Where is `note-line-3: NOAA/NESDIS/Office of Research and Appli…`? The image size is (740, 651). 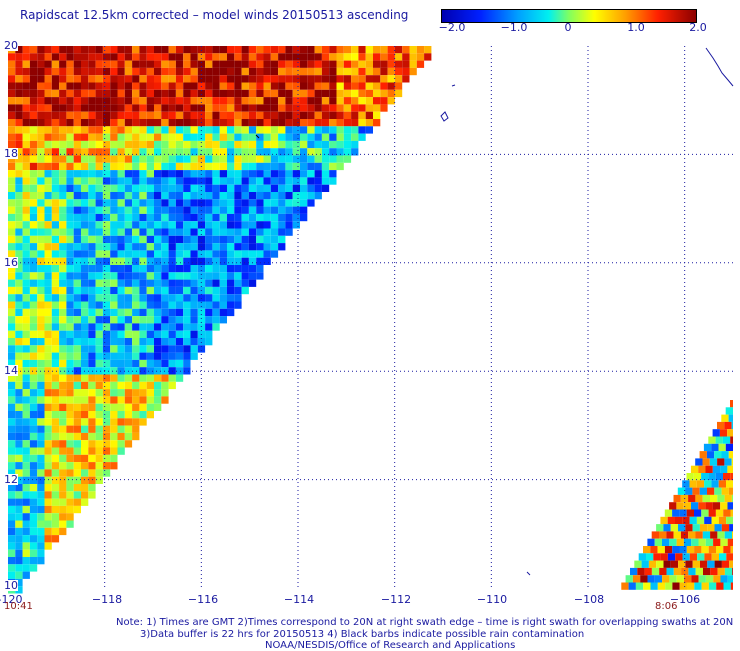
note-line-3: NOAA/NESDIS/Office of Research and Appli… is located at coordinates (390, 645).